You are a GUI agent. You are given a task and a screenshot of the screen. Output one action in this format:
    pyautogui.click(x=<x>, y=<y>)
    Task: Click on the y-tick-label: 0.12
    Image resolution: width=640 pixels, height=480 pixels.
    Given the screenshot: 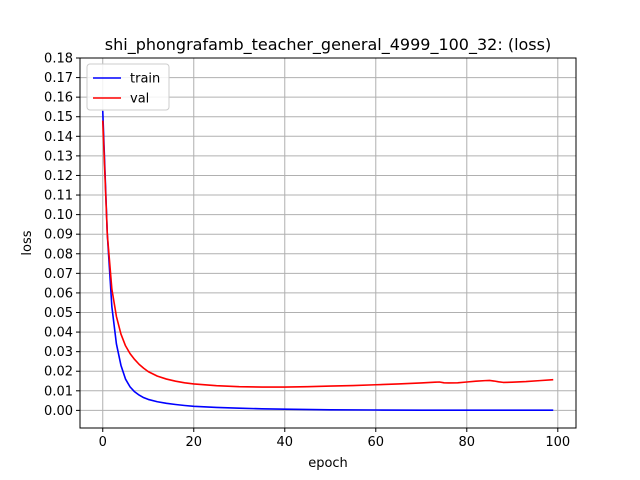 What is the action you would take?
    pyautogui.click(x=58, y=176)
    